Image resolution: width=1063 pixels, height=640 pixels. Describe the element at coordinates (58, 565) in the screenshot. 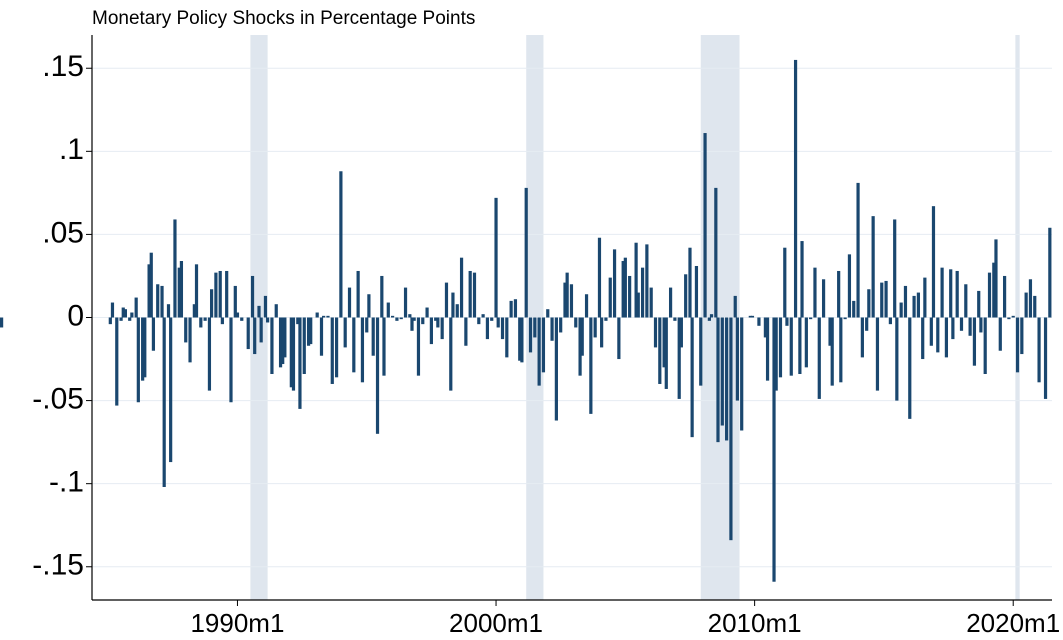

I see `y-tick-label: -.15` at that location.